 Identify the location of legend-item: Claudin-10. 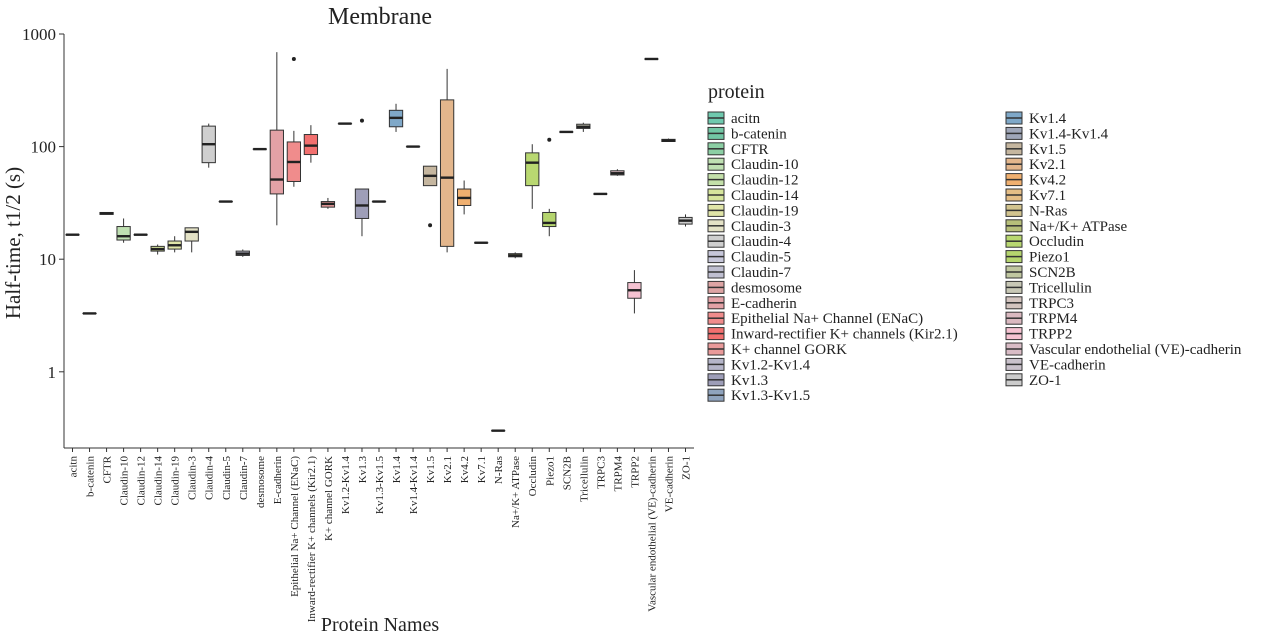
(753, 165).